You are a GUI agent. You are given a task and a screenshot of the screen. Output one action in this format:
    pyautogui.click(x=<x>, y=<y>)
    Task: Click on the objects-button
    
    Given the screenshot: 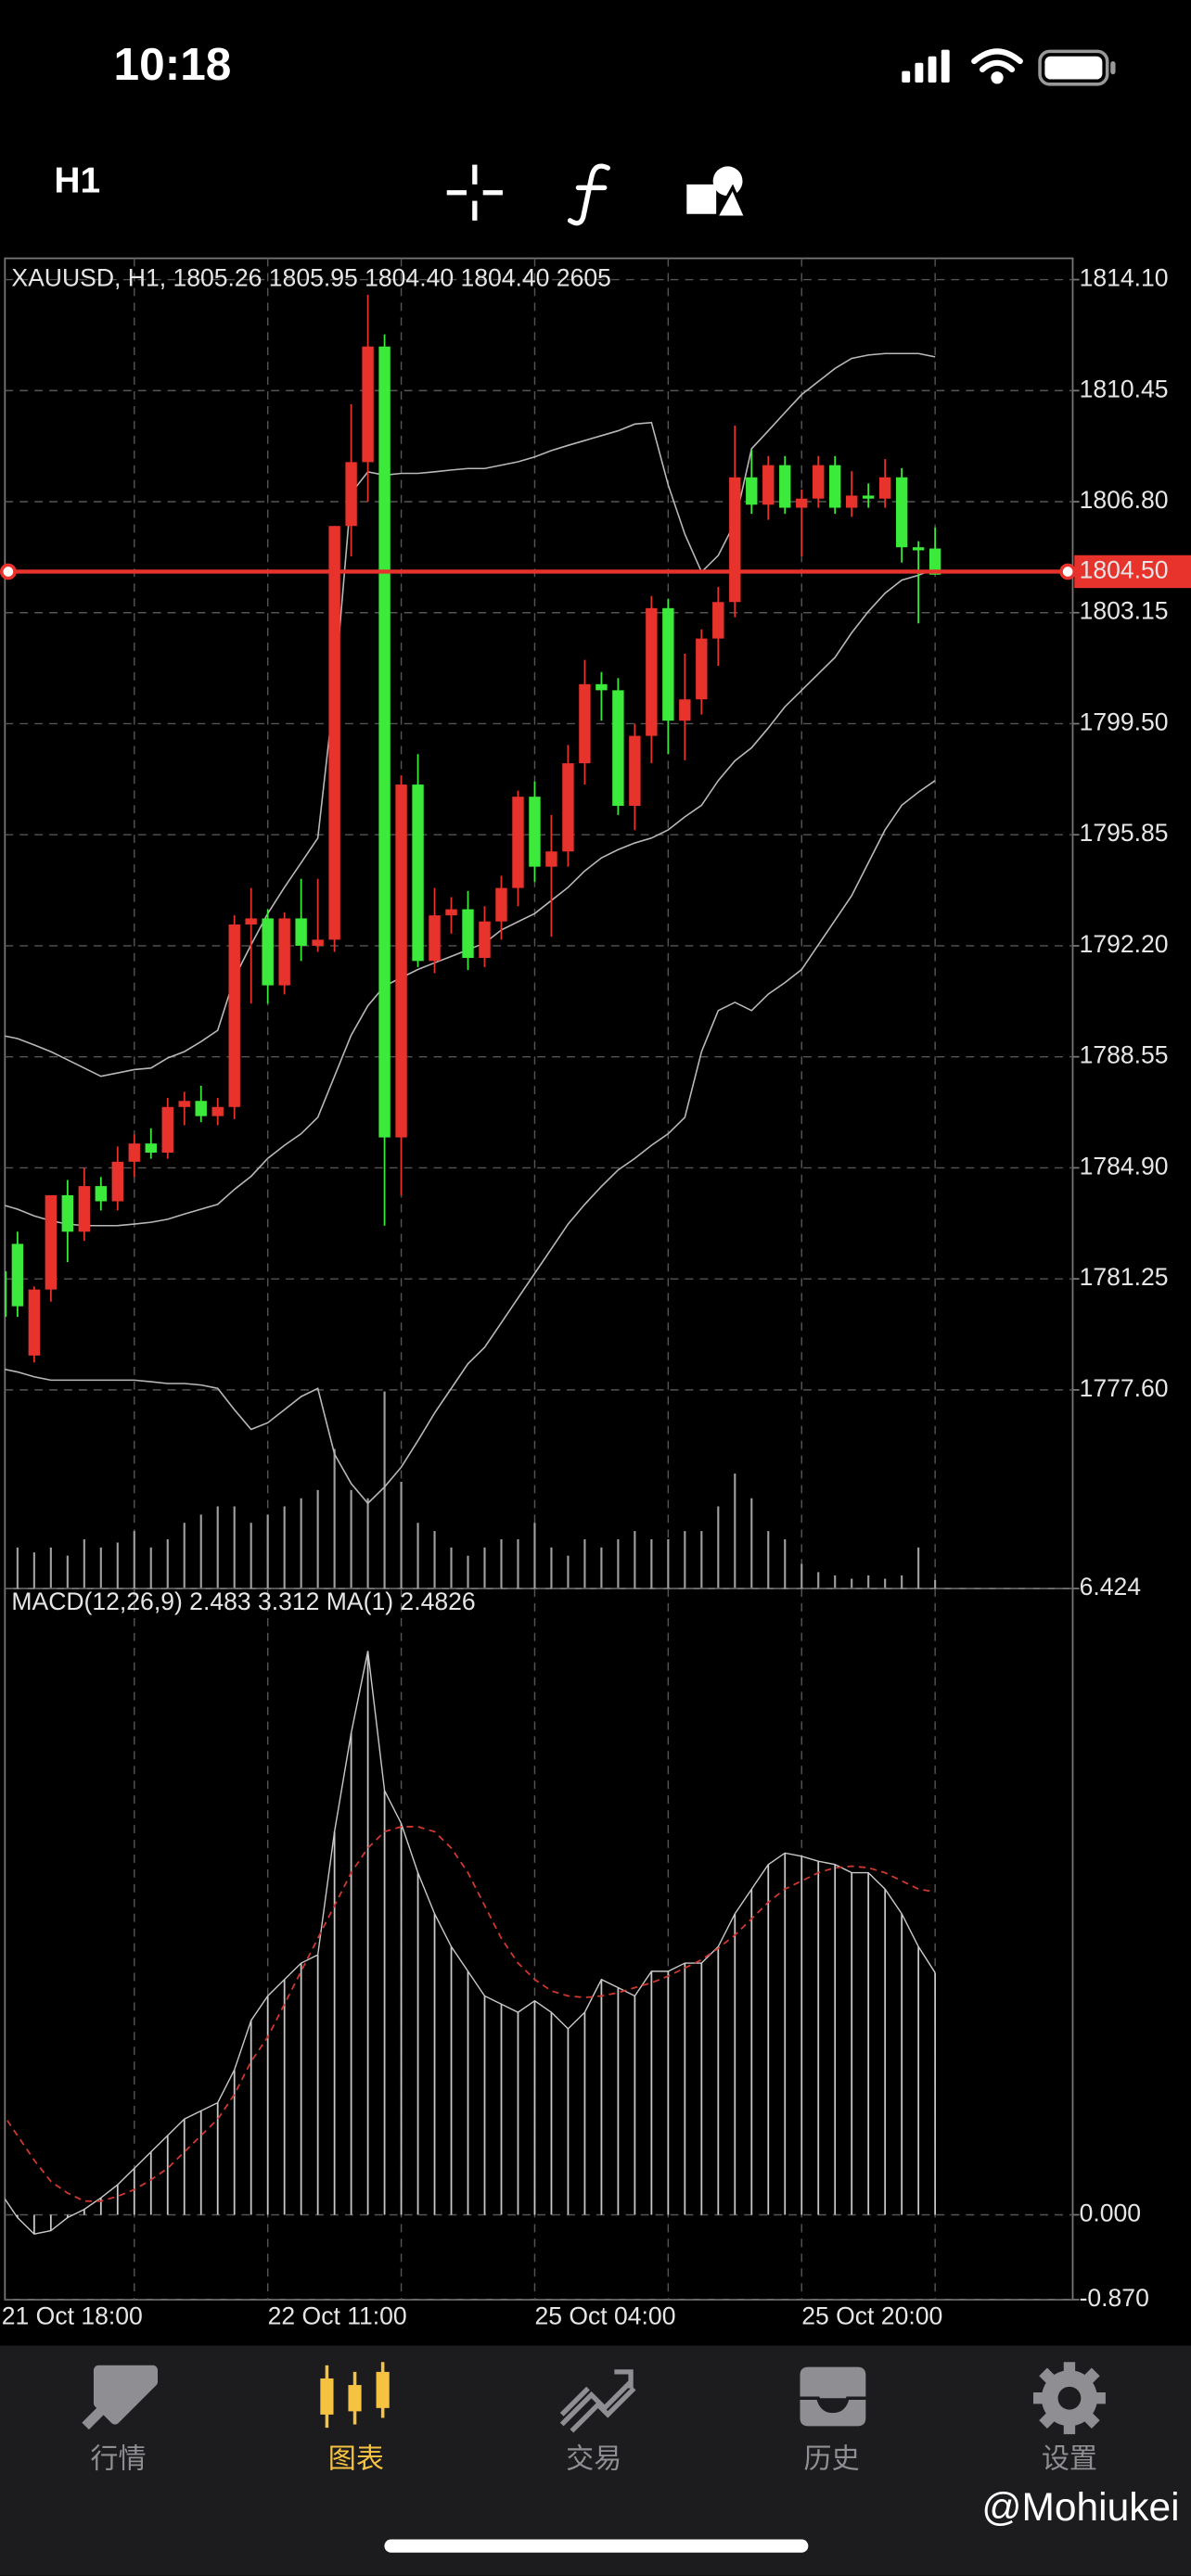 What is the action you would take?
    pyautogui.click(x=717, y=193)
    